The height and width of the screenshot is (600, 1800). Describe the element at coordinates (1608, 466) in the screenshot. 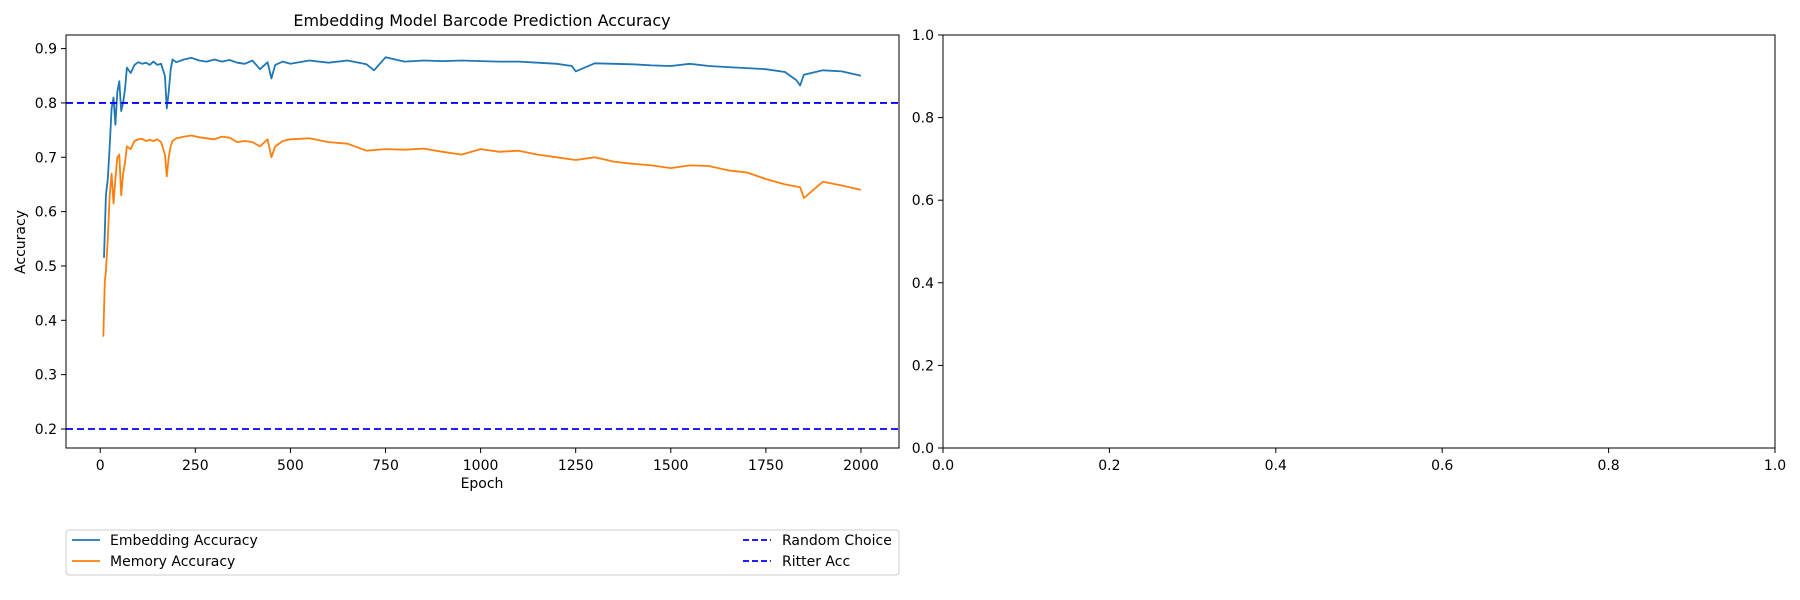

I see `x-tick-label: 0.8` at that location.